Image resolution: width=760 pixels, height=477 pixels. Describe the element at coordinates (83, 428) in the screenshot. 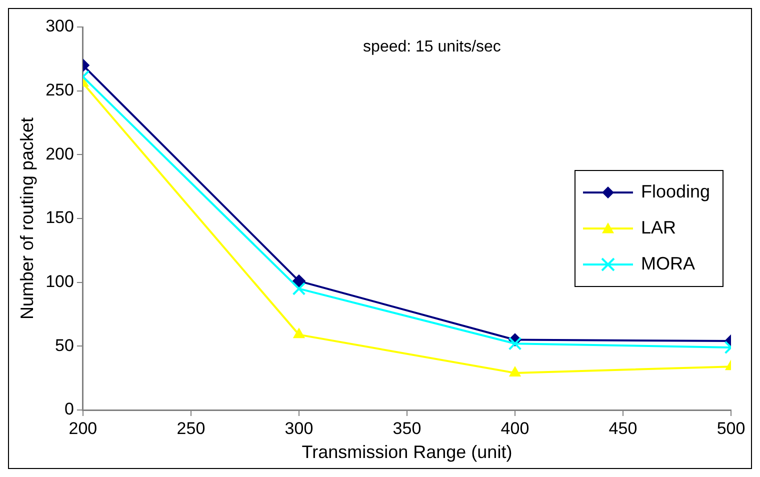

I see `x-tick-label: 200` at that location.